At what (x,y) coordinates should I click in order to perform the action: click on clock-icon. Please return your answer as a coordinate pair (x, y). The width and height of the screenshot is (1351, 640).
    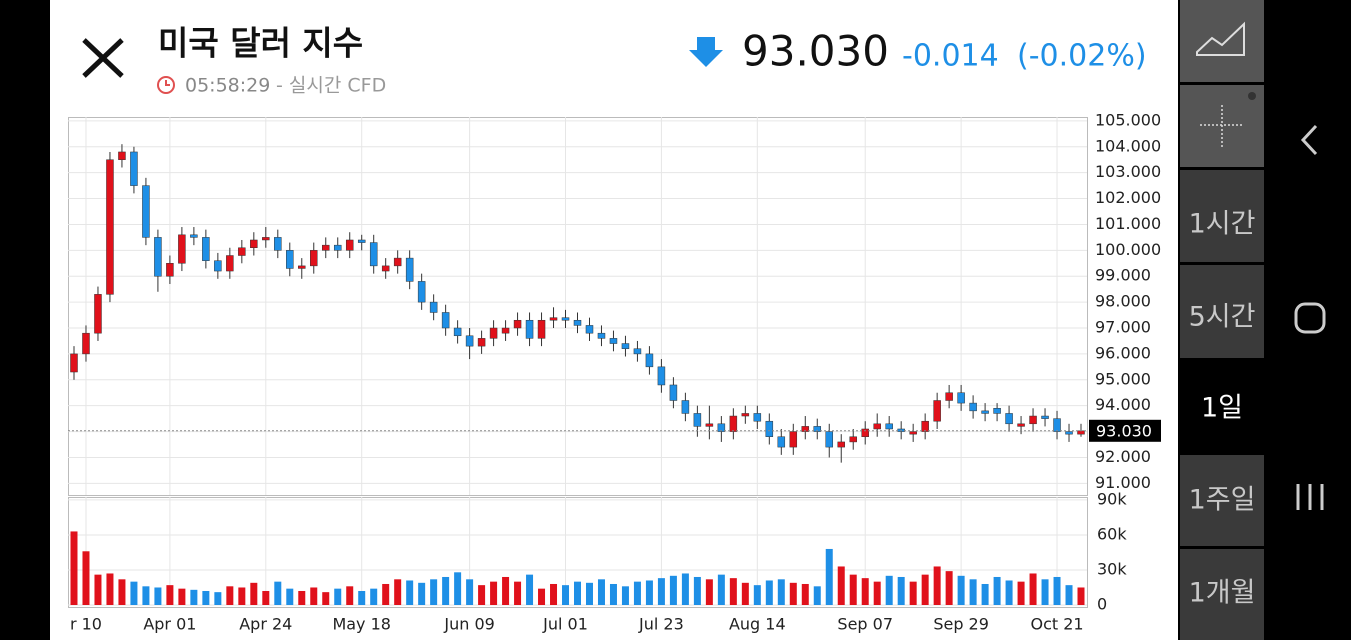
    Looking at the image, I should click on (166, 85).